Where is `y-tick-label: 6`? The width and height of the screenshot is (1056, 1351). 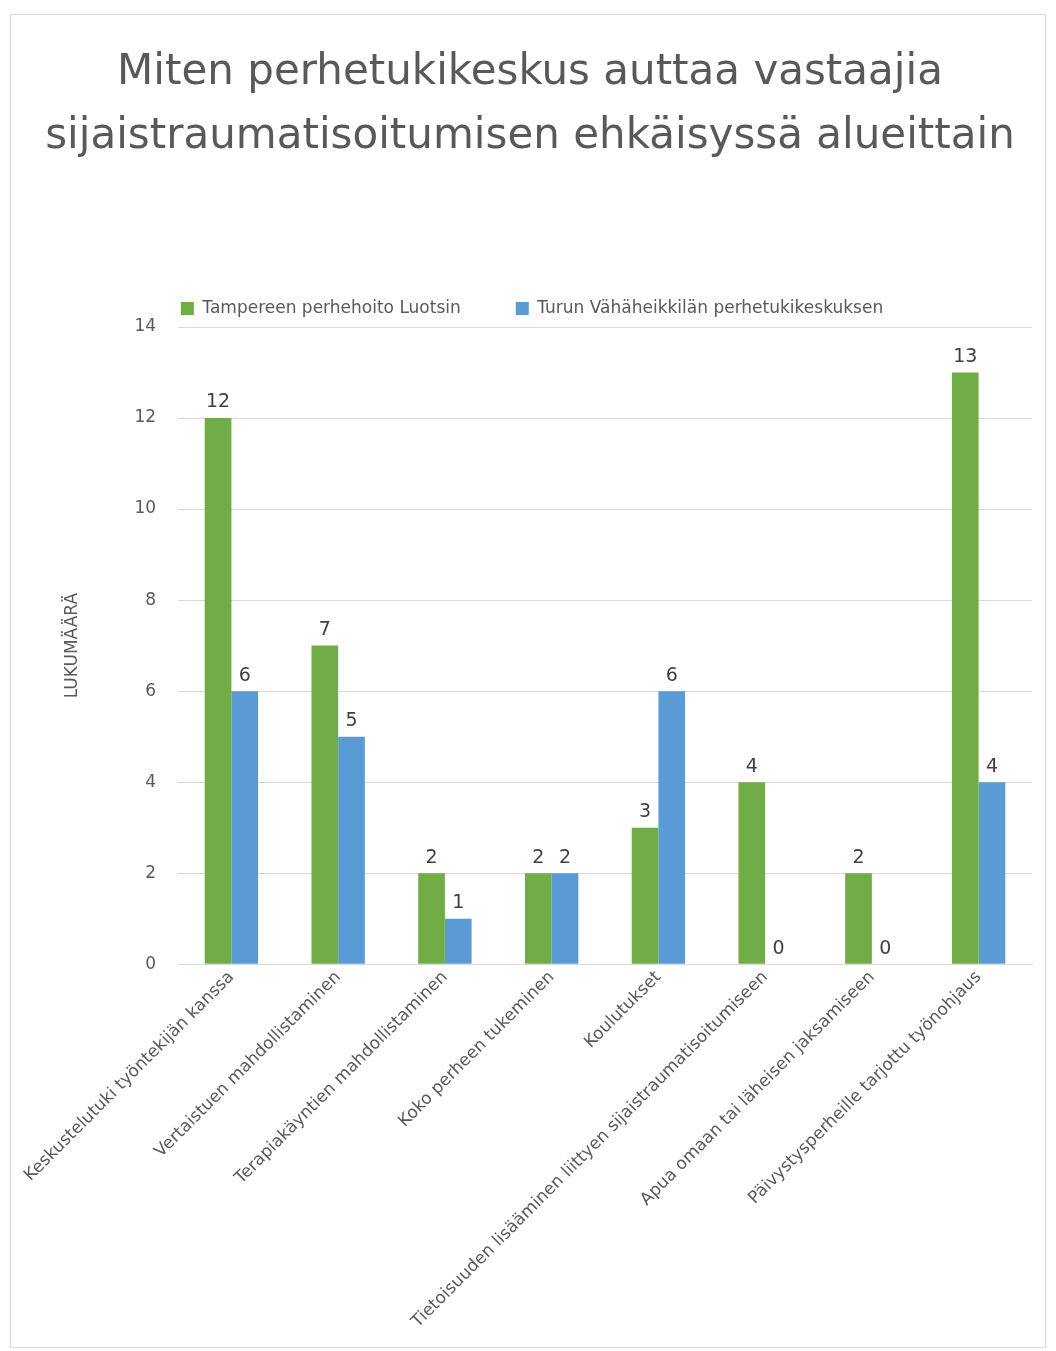
y-tick-label: 6 is located at coordinates (151, 689).